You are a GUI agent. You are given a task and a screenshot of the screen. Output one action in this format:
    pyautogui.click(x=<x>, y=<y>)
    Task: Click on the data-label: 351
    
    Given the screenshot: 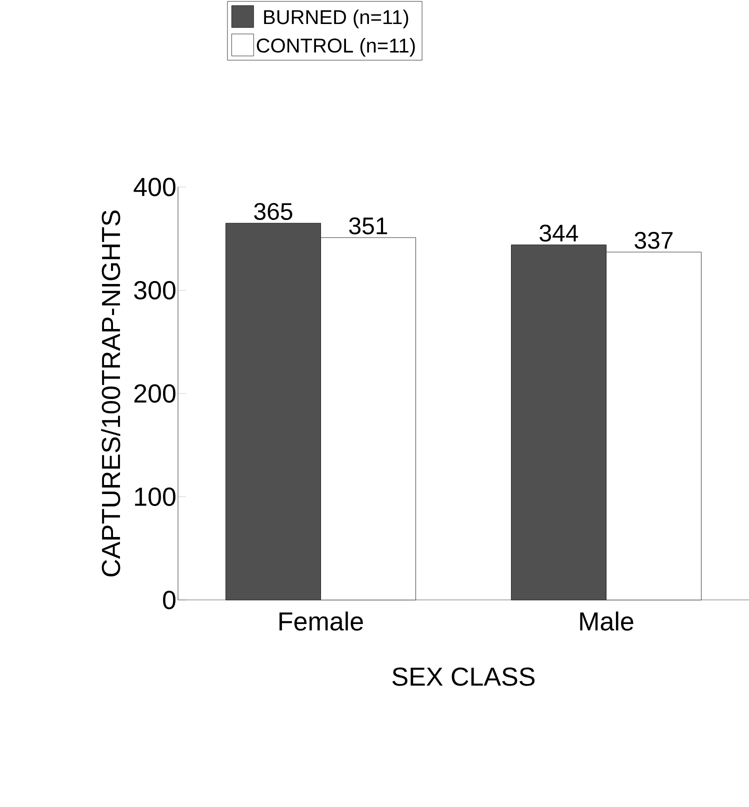 What is the action you would take?
    pyautogui.click(x=368, y=225)
    